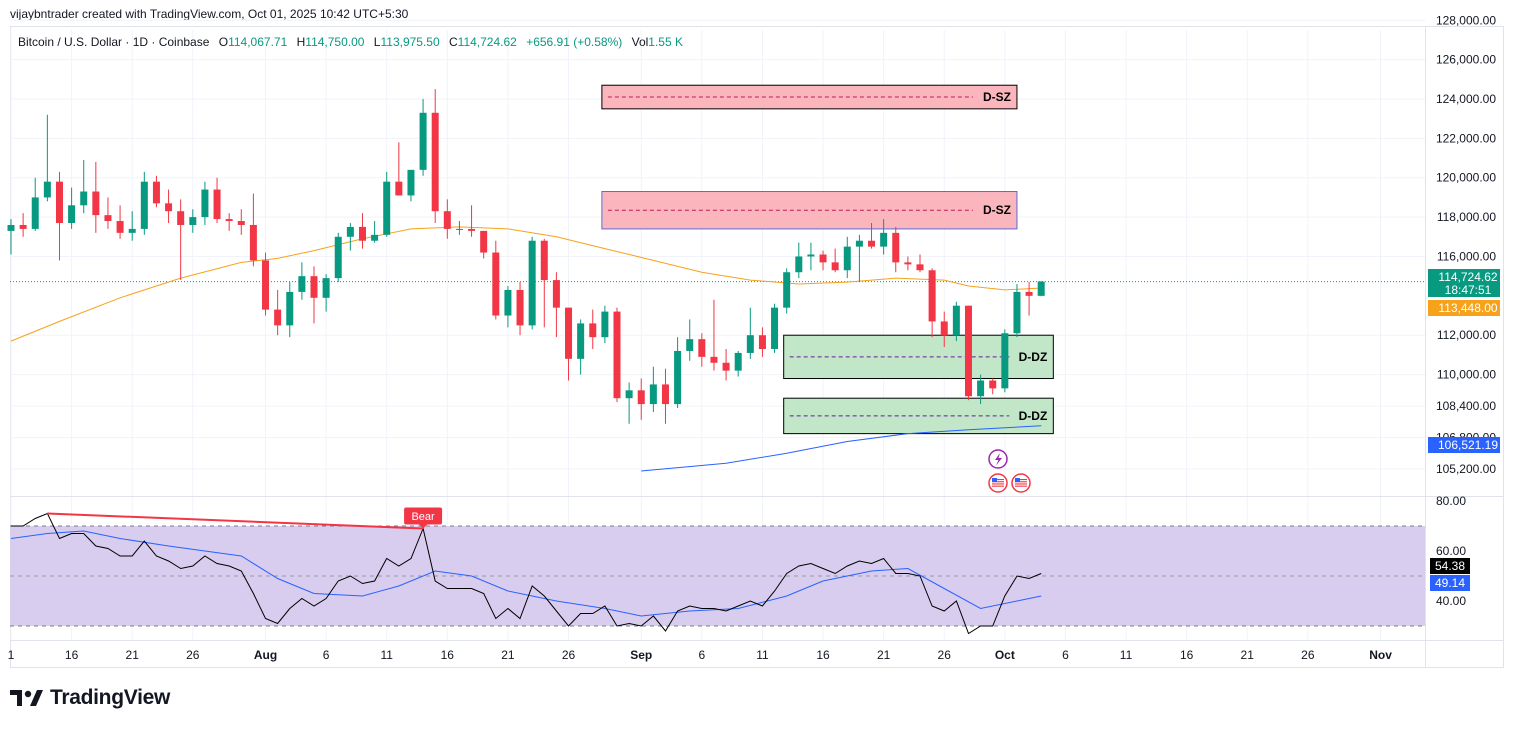 The height and width of the screenshot is (729, 1515). I want to click on time-tick-label: Aug, so click(265, 655).